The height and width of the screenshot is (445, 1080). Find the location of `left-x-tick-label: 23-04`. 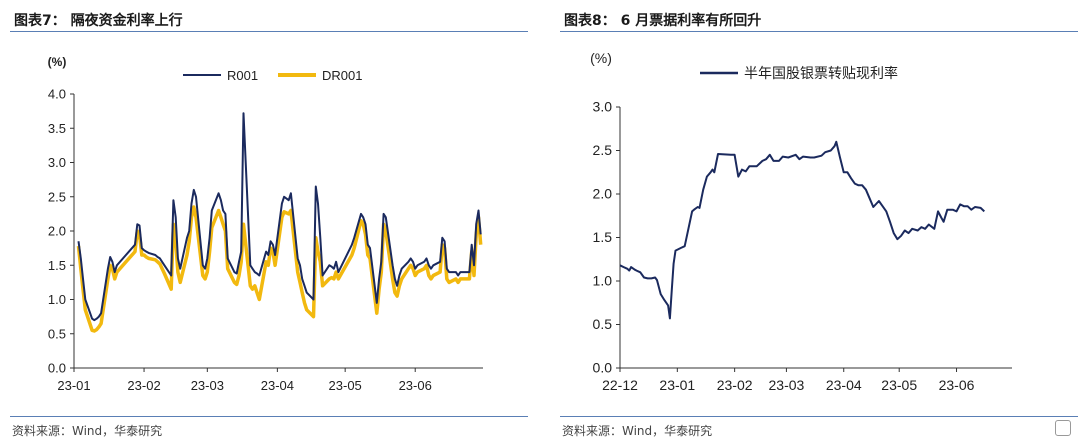

left-x-tick-label: 23-04 is located at coordinates (277, 385).